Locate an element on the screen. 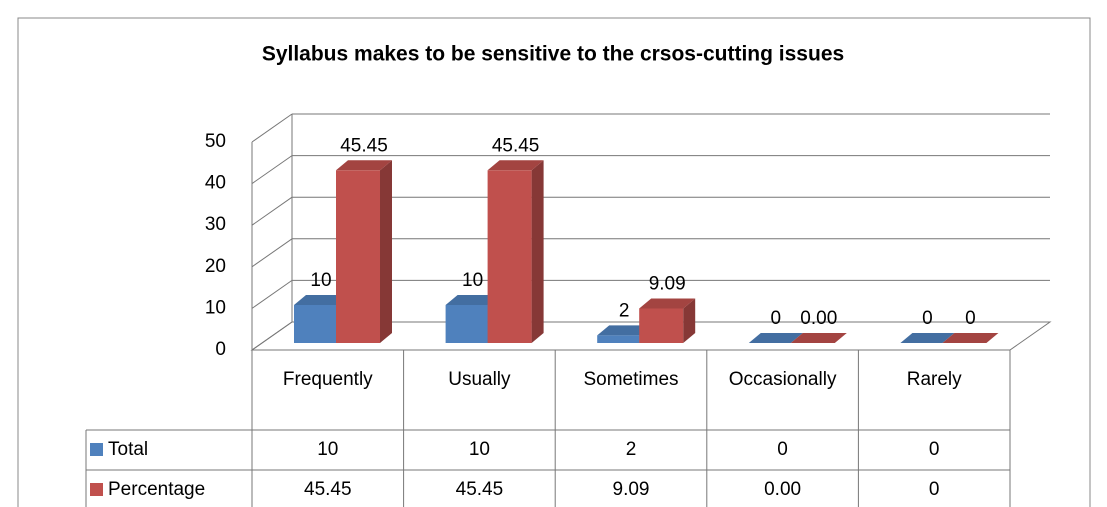  y-tick-label: 50 is located at coordinates (215, 141).